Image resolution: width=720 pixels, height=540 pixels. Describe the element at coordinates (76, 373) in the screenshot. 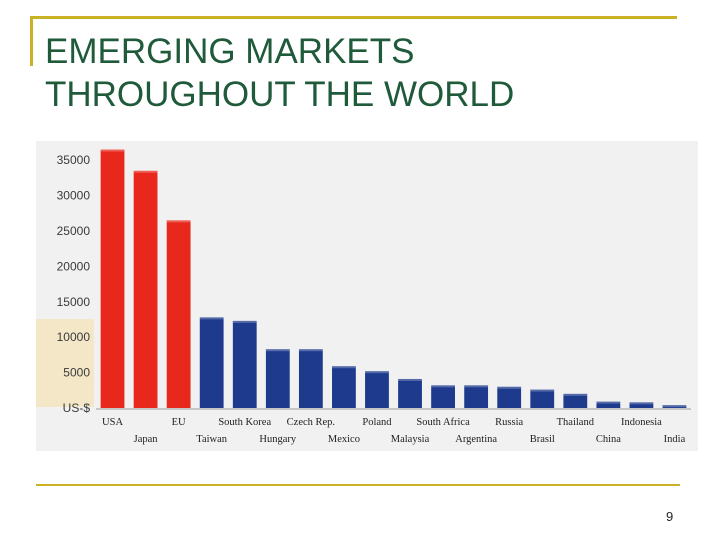

I see `y-tick-label: 5000` at that location.